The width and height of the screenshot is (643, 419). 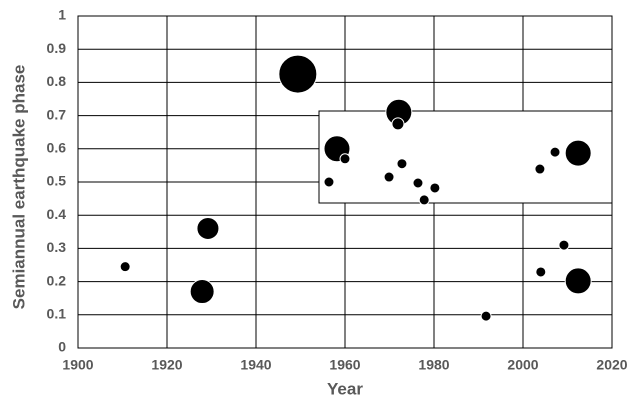 What do you see at coordinates (57, 148) in the screenshot?
I see `y-tick-label: 0.6` at bounding box center [57, 148].